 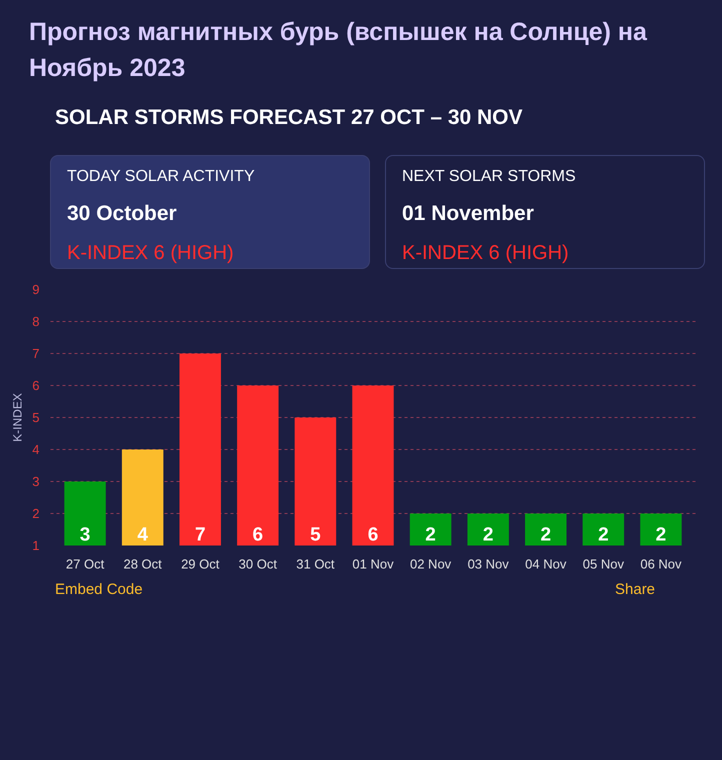 I want to click on x-tick-label: 28 Oct, so click(x=142, y=564).